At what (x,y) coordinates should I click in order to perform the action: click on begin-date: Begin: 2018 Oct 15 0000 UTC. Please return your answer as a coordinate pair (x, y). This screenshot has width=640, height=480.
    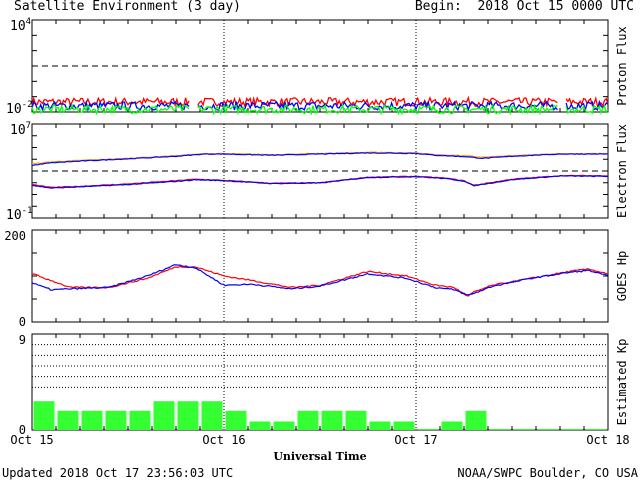
    Looking at the image, I should click on (524, 7).